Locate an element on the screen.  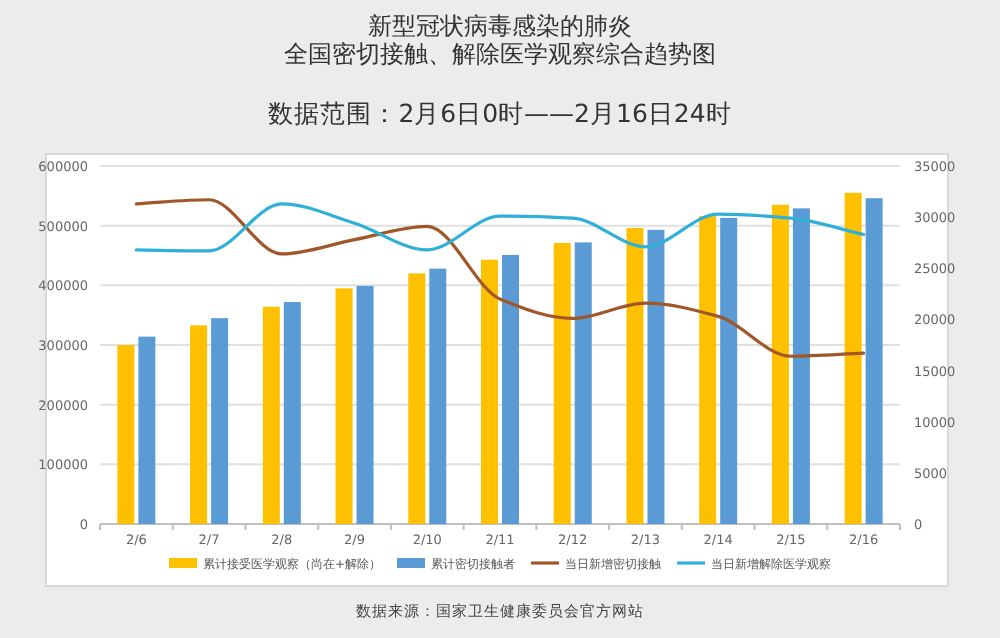
chart-subtitle: 全国密切接触、解除医学观察综合趋势图 is located at coordinates (500, 54).